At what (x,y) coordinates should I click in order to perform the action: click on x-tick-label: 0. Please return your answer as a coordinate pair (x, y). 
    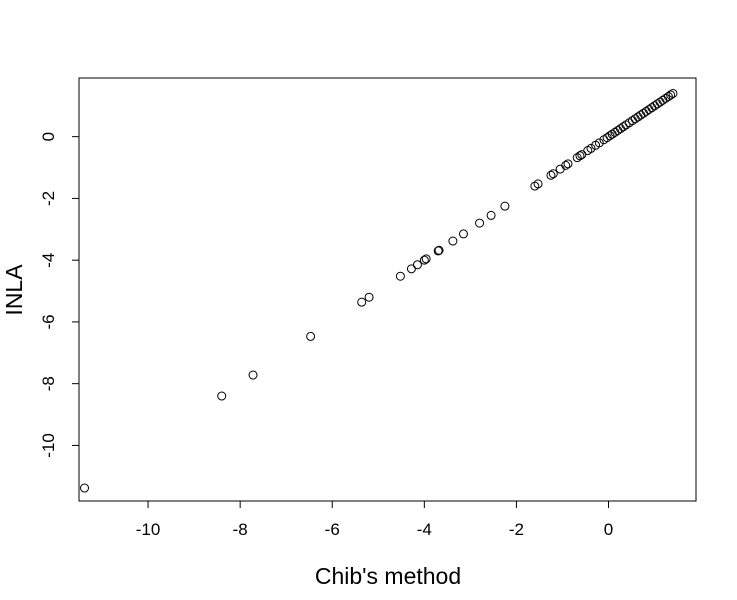
    Looking at the image, I should click on (608, 529).